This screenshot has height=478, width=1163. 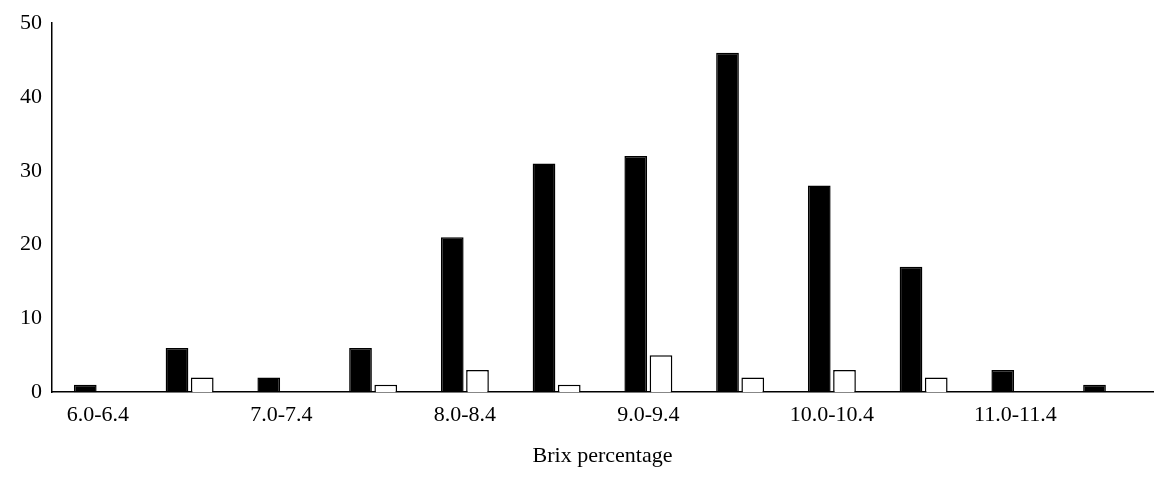 What do you see at coordinates (832, 414) in the screenshot?
I see `x-tick-label: 10.0-10.4` at bounding box center [832, 414].